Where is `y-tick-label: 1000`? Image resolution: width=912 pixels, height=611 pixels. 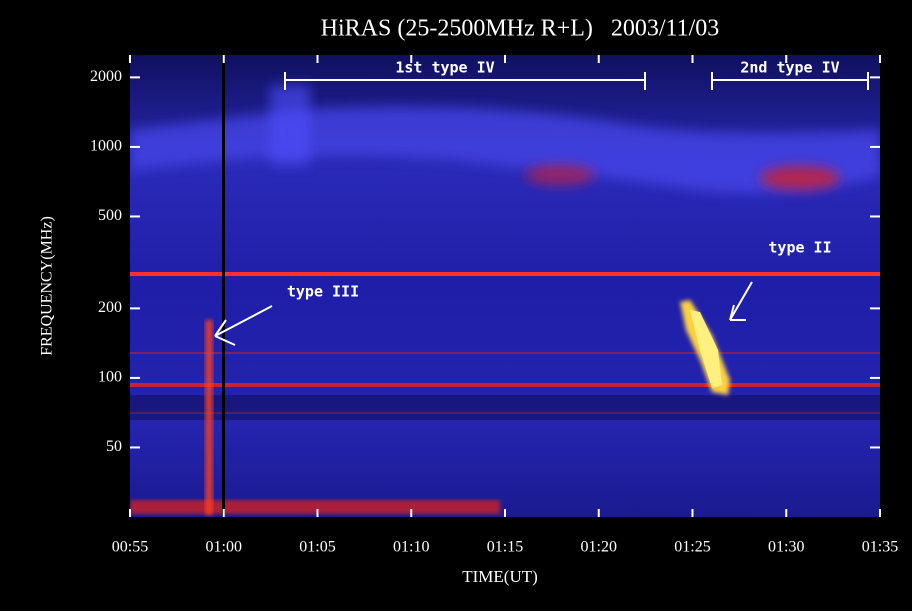
y-tick-label: 1000 is located at coordinates (106, 146).